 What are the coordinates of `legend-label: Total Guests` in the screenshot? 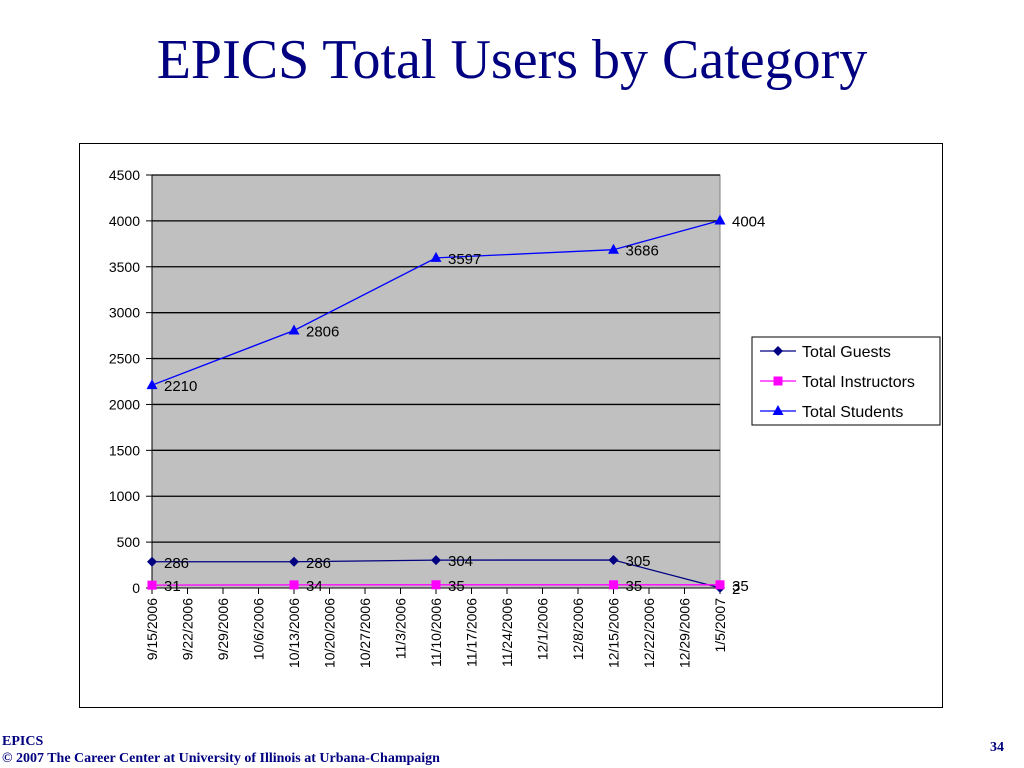 It's located at (846, 352).